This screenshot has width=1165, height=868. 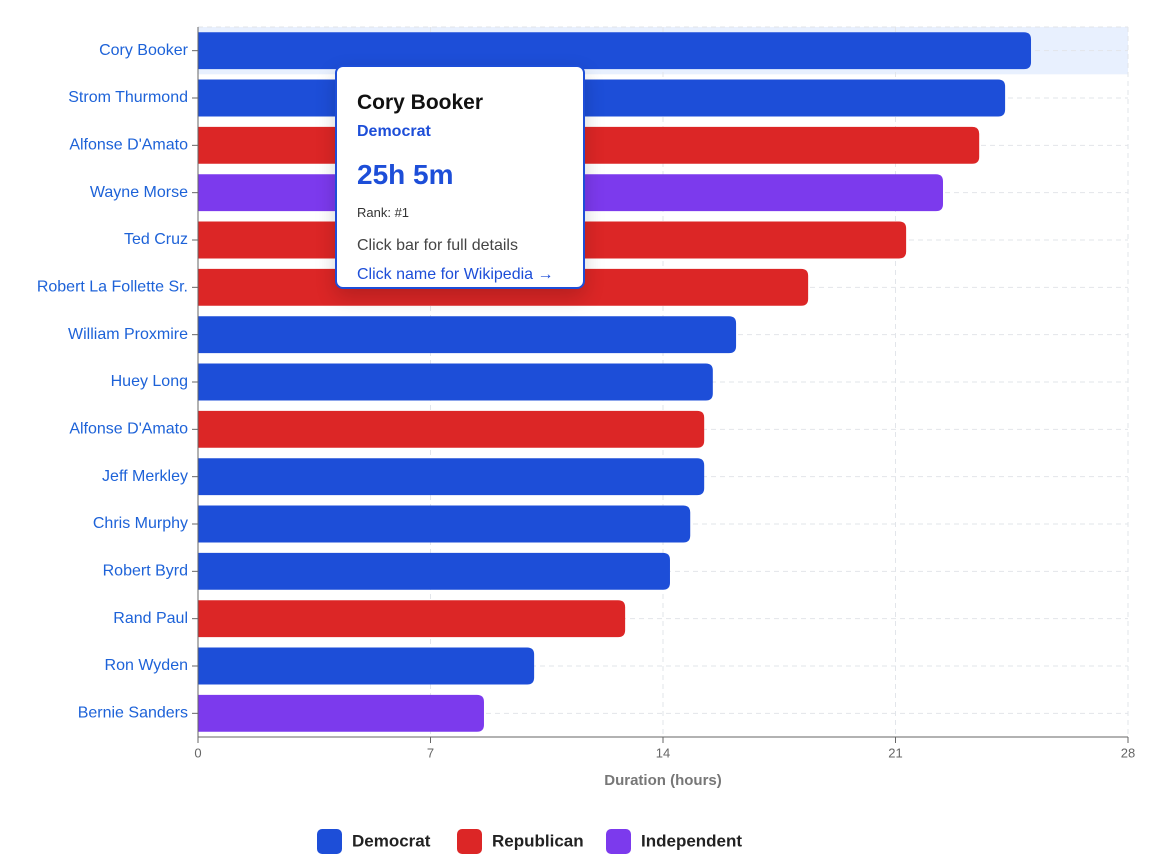 What do you see at coordinates (144, 50) in the screenshot?
I see `y-tick-label: Cory Booker` at bounding box center [144, 50].